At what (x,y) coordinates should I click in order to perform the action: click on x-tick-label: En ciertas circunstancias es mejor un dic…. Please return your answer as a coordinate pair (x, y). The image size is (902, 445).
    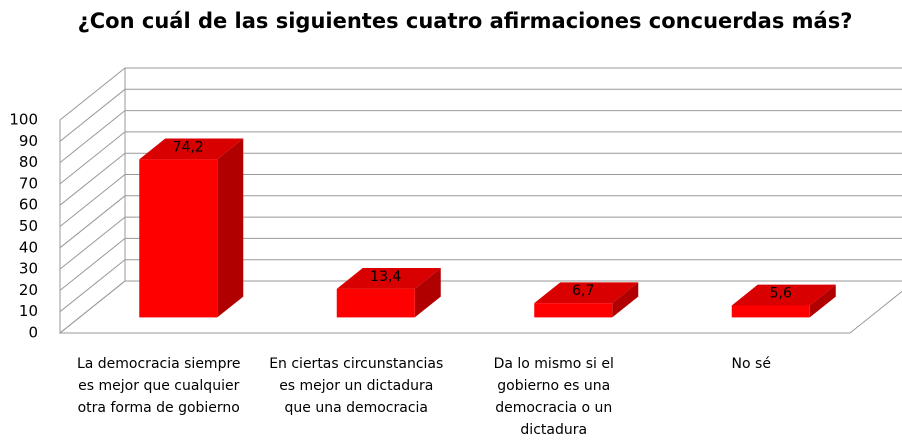
    Looking at the image, I should click on (356, 386).